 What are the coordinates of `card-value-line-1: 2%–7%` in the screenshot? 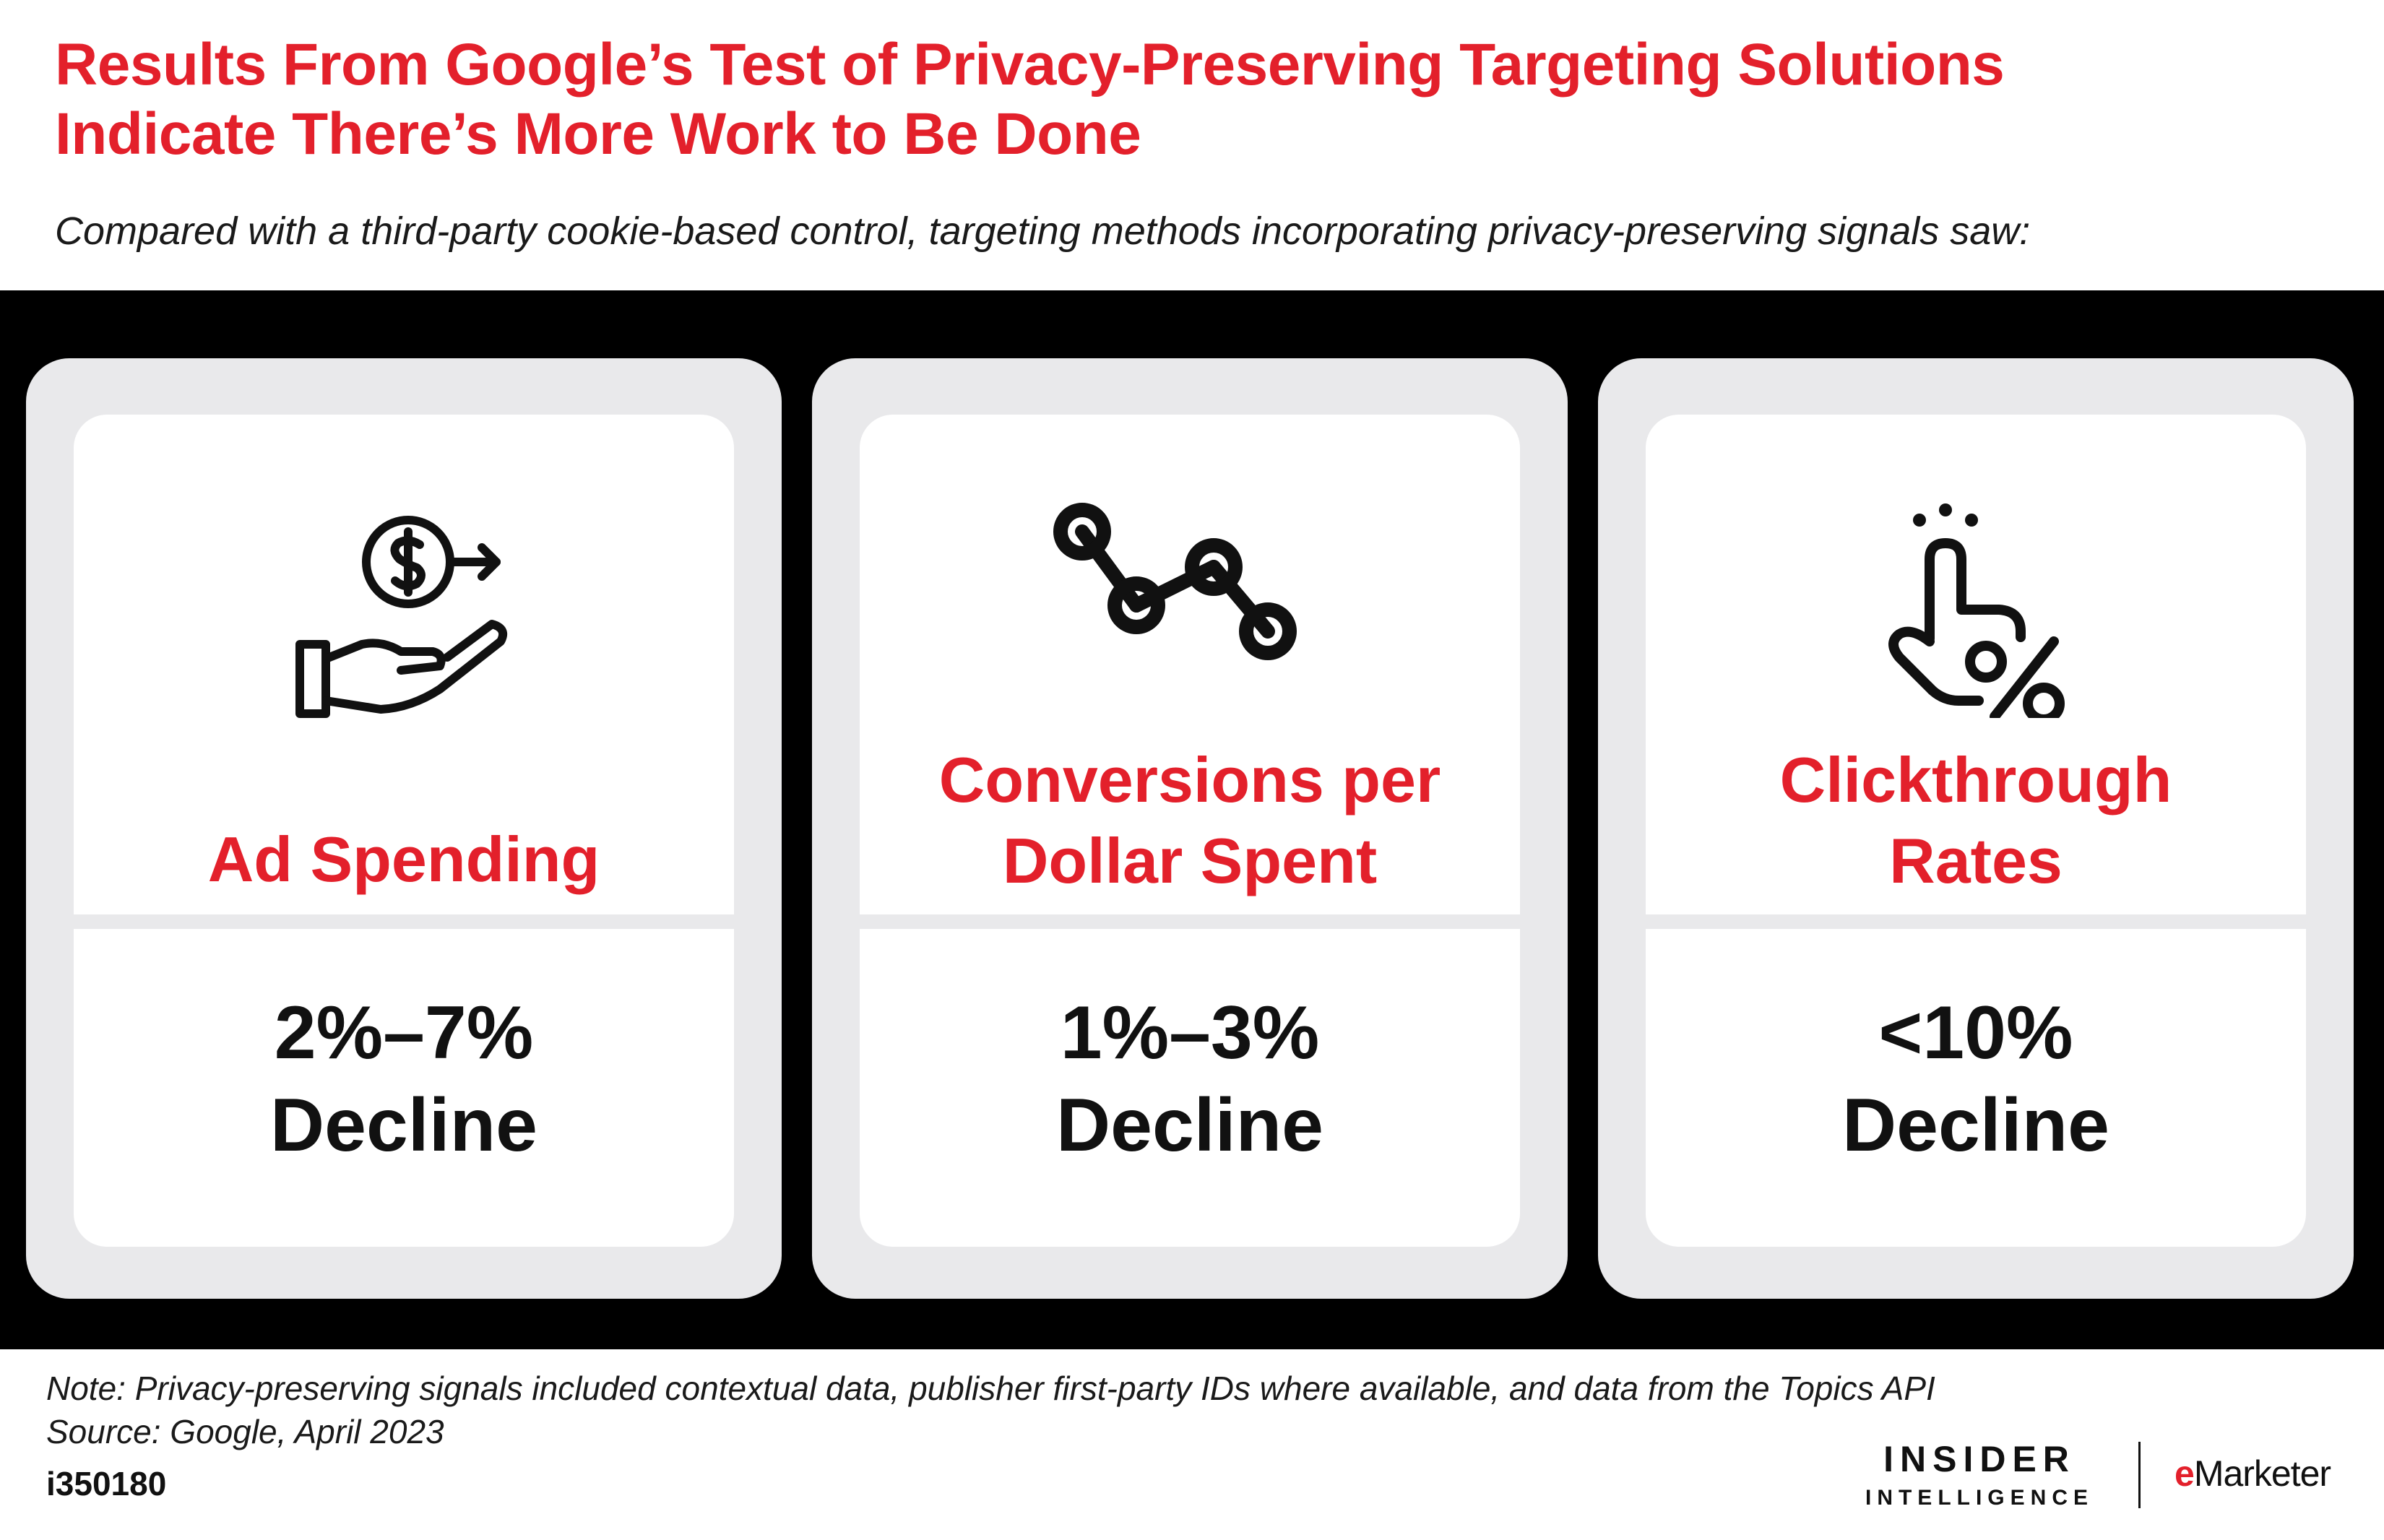 It's located at (404, 1033).